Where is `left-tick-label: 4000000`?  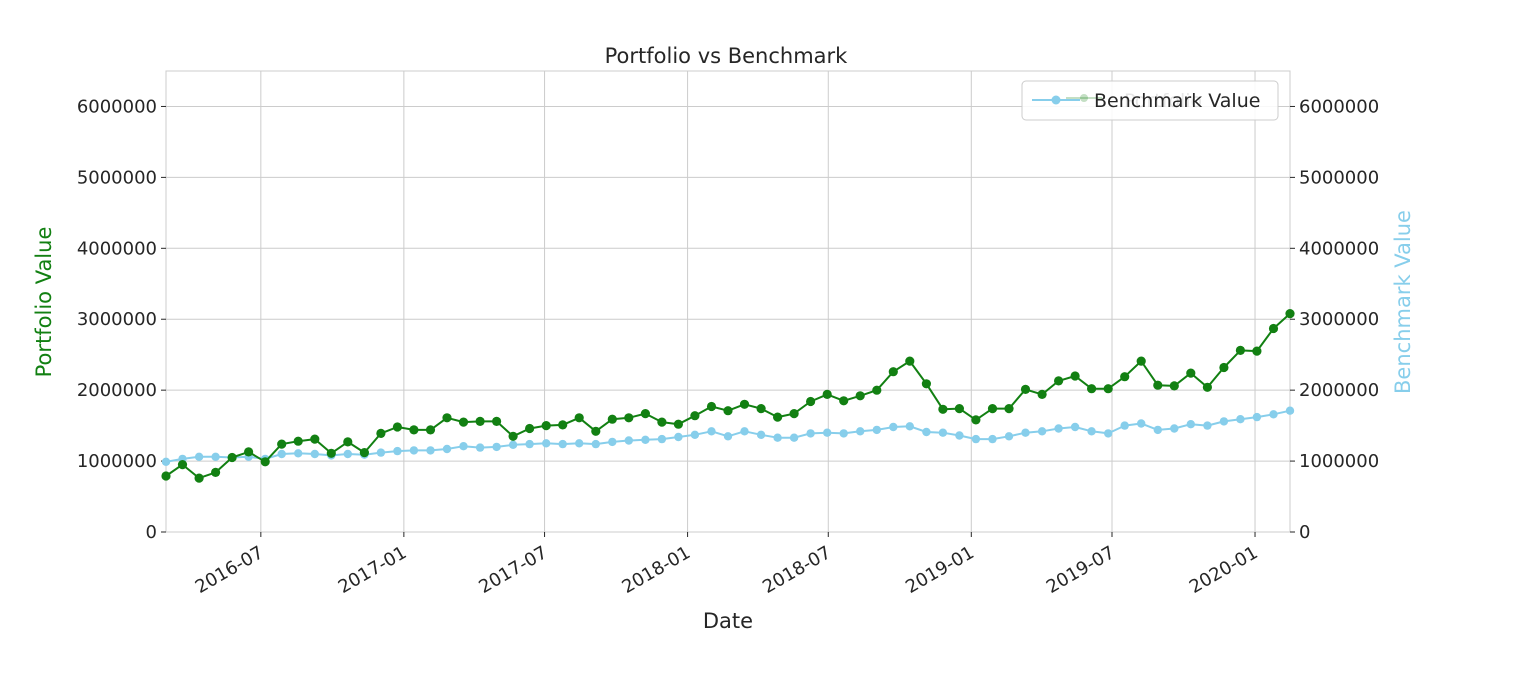
left-tick-label: 4000000 is located at coordinates (117, 248).